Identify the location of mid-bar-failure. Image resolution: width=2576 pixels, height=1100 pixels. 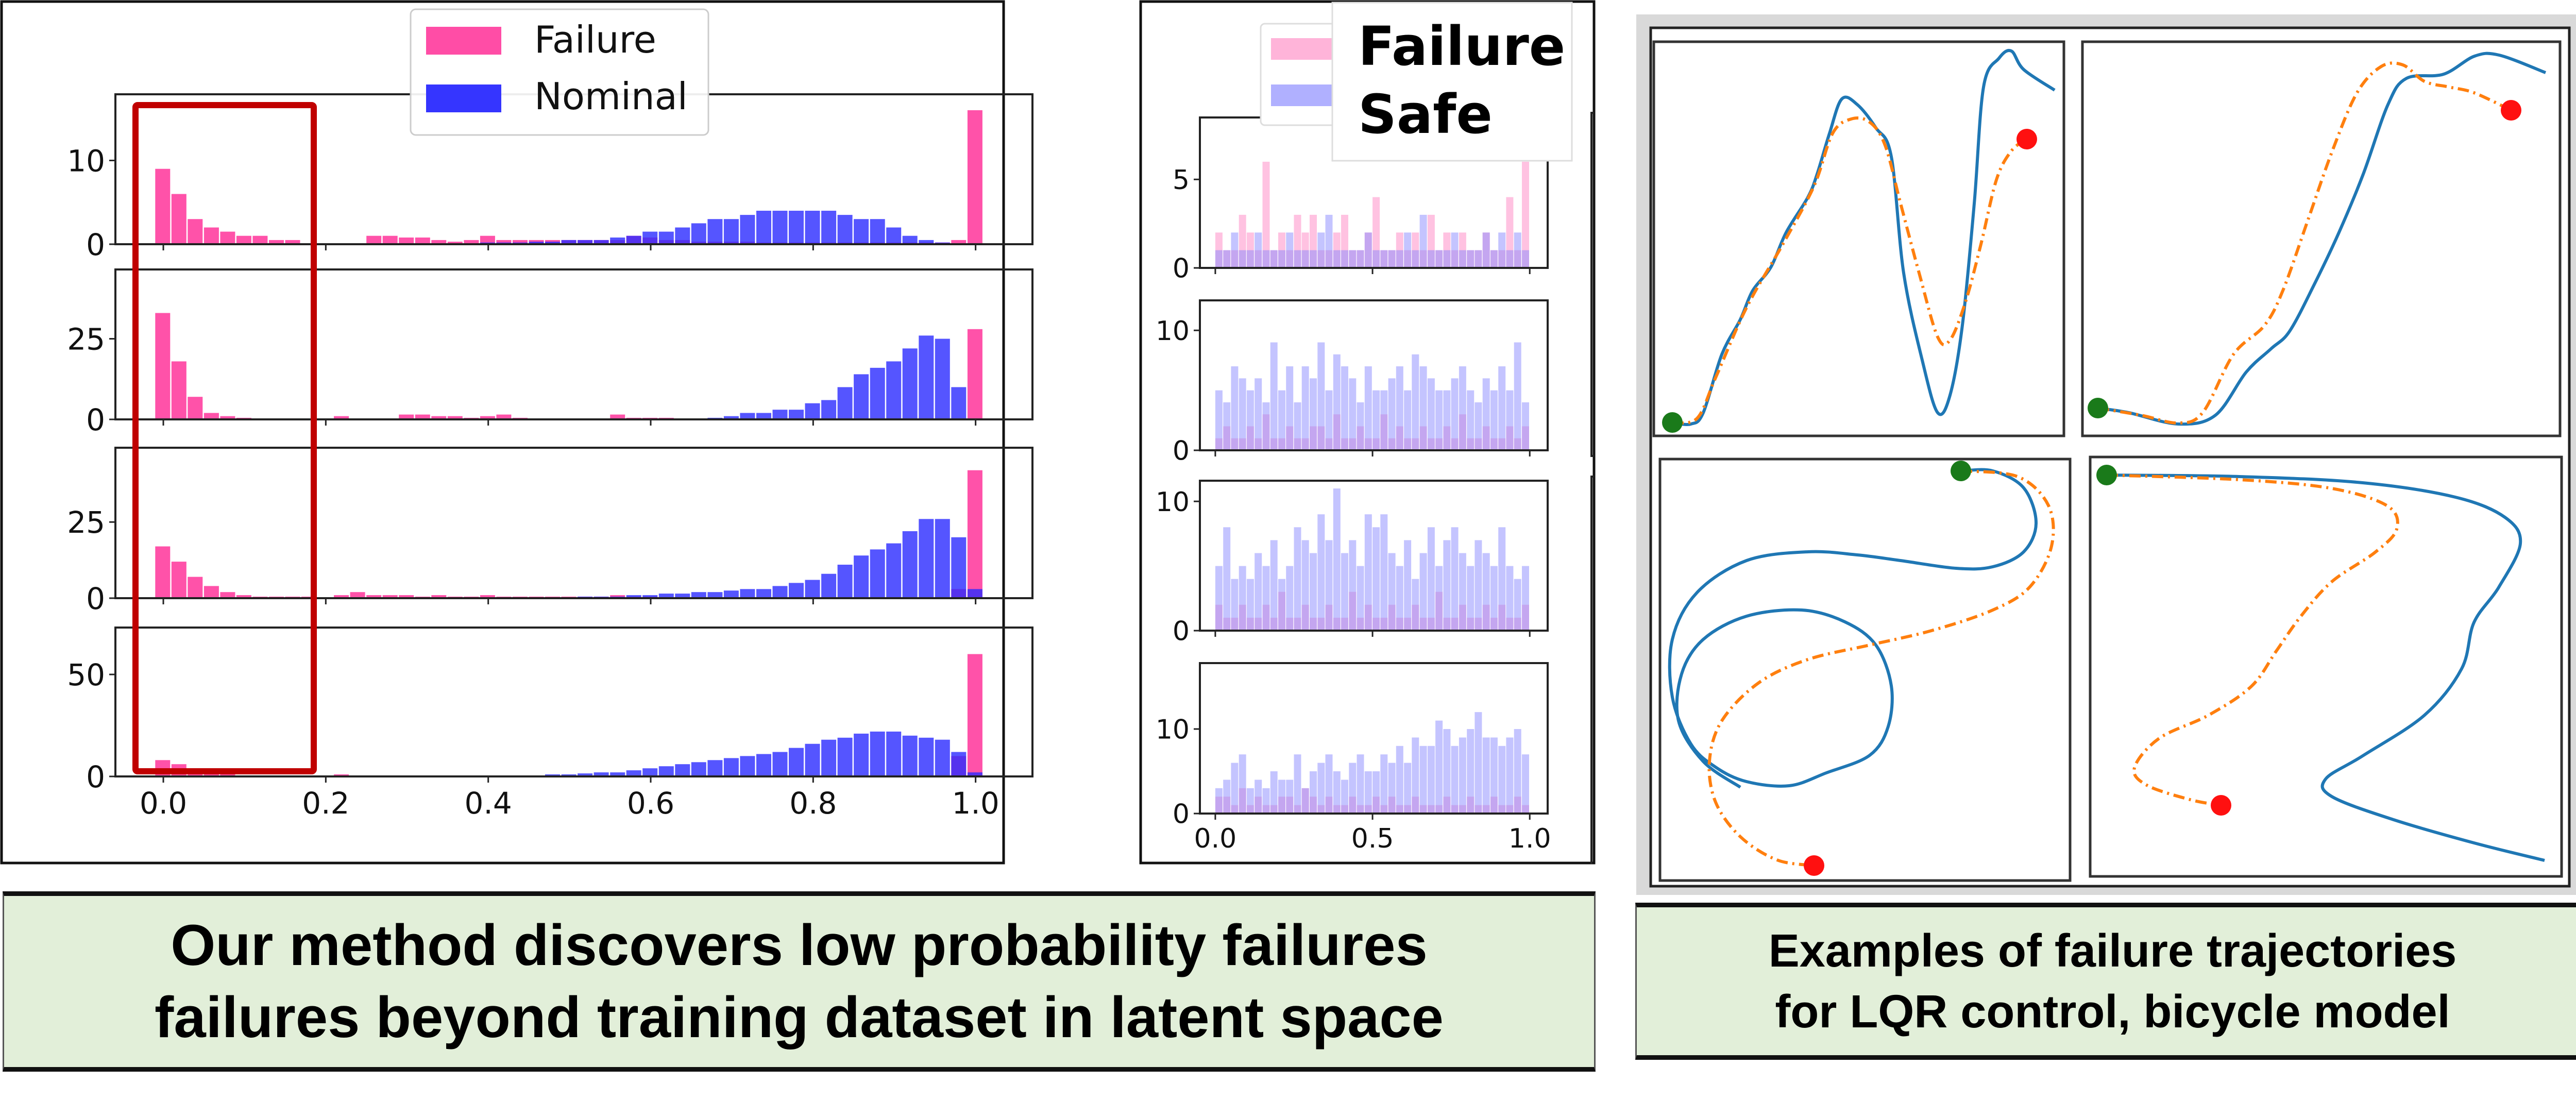
(1266, 214).